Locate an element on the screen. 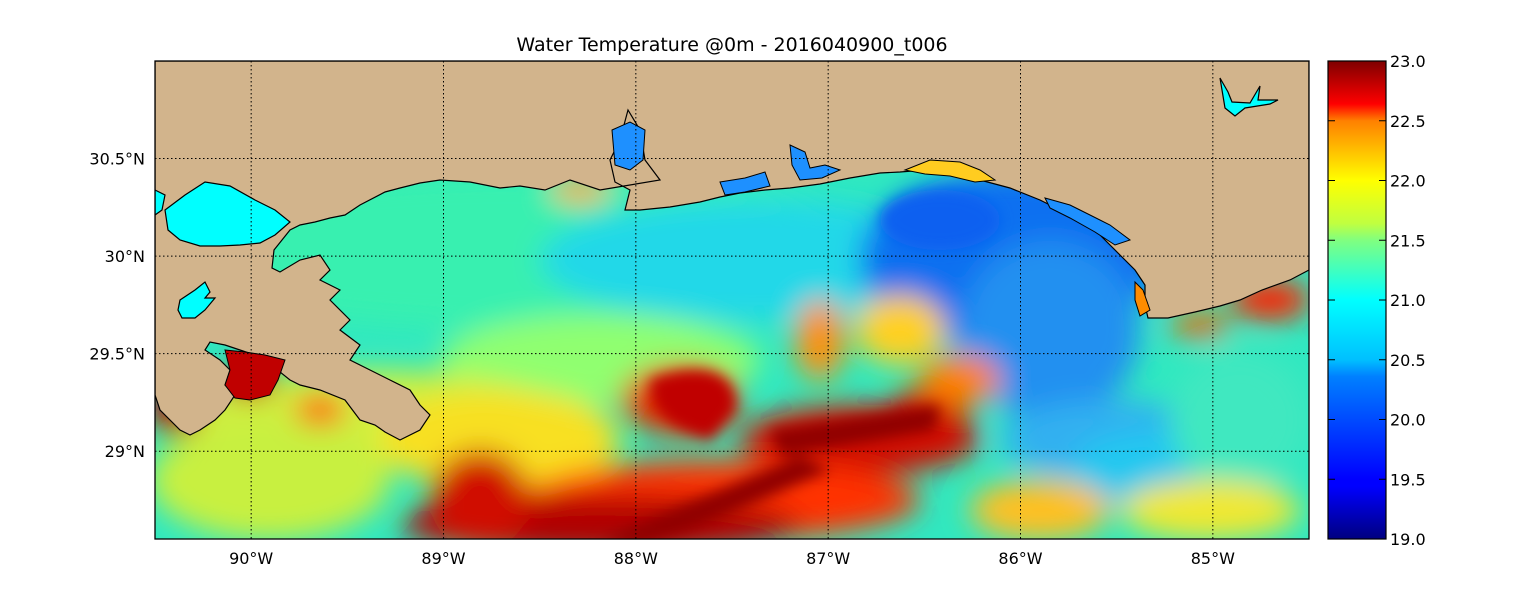 Image resolution: width=1539 pixels, height=600 pixels. longitude-labels: 90°W 89°W 88°W 87°W 86°W 85°W is located at coordinates (732, 558).